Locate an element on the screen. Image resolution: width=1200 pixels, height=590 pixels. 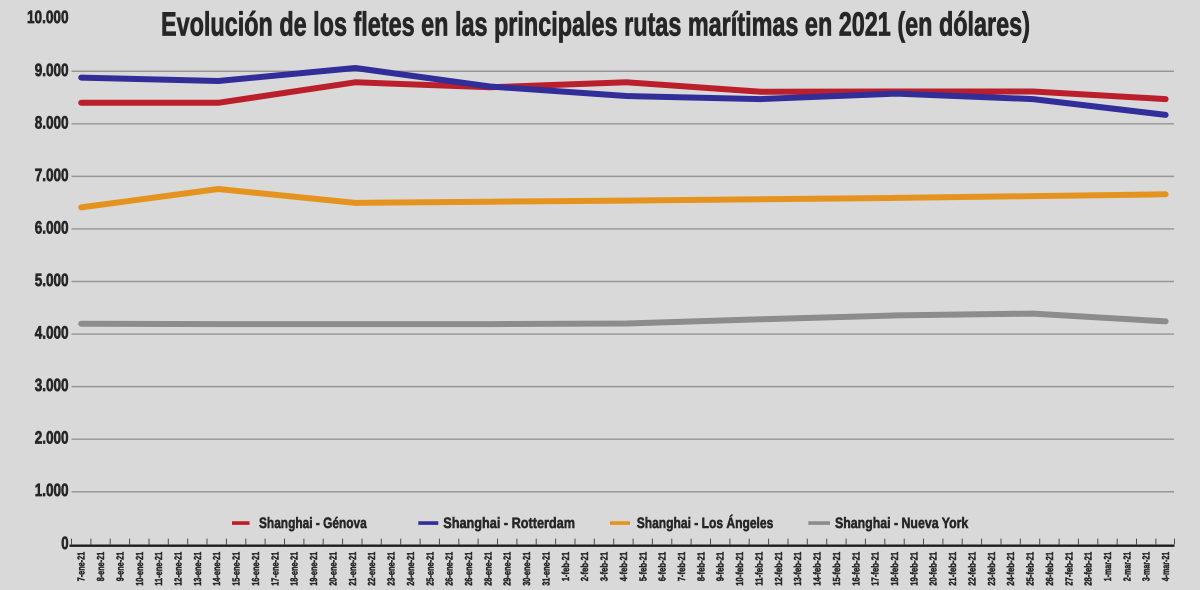
svg-text: 8-feb-21 is located at coordinates (701, 567).